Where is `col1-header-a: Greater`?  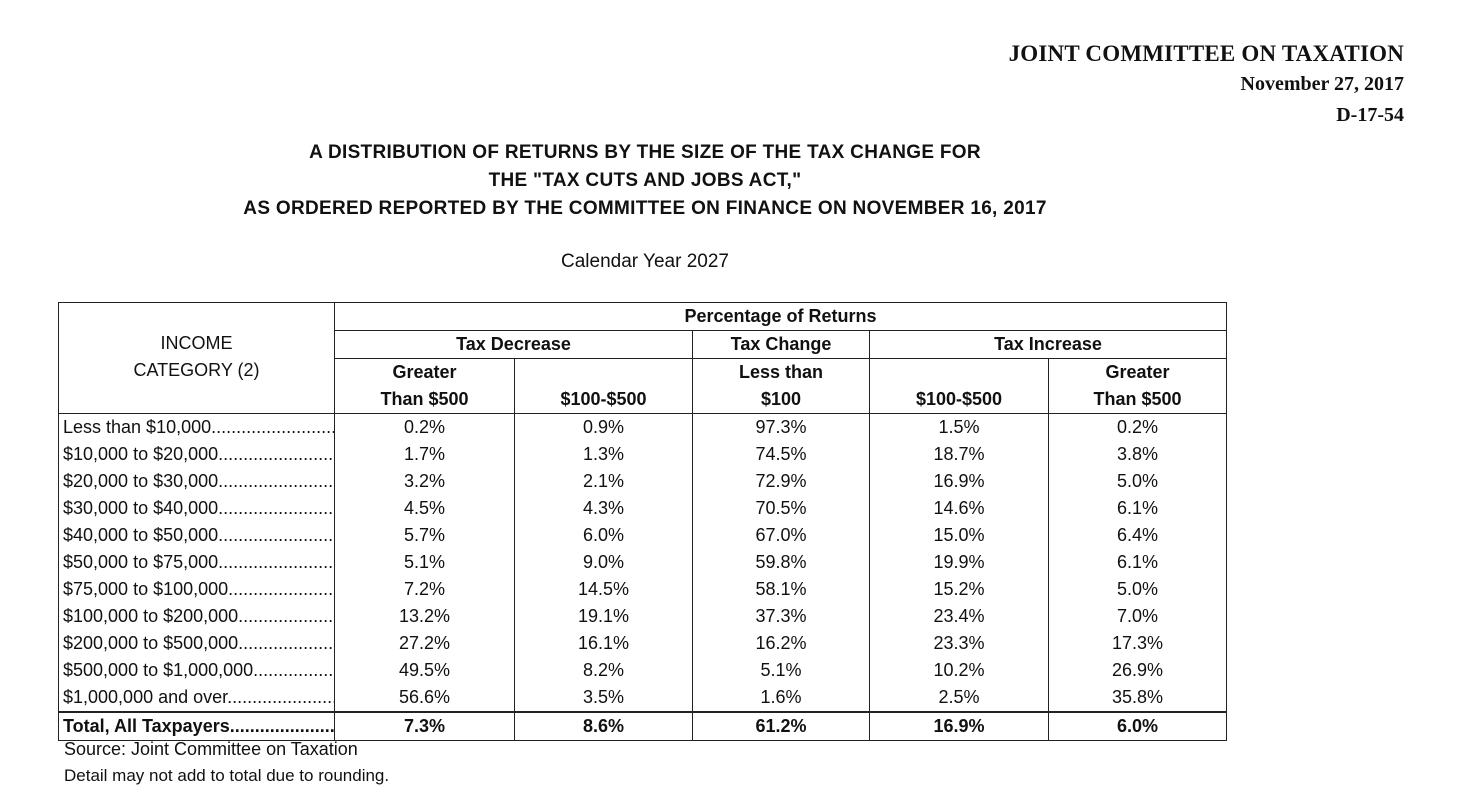
col1-header-a: Greater is located at coordinates (424, 372).